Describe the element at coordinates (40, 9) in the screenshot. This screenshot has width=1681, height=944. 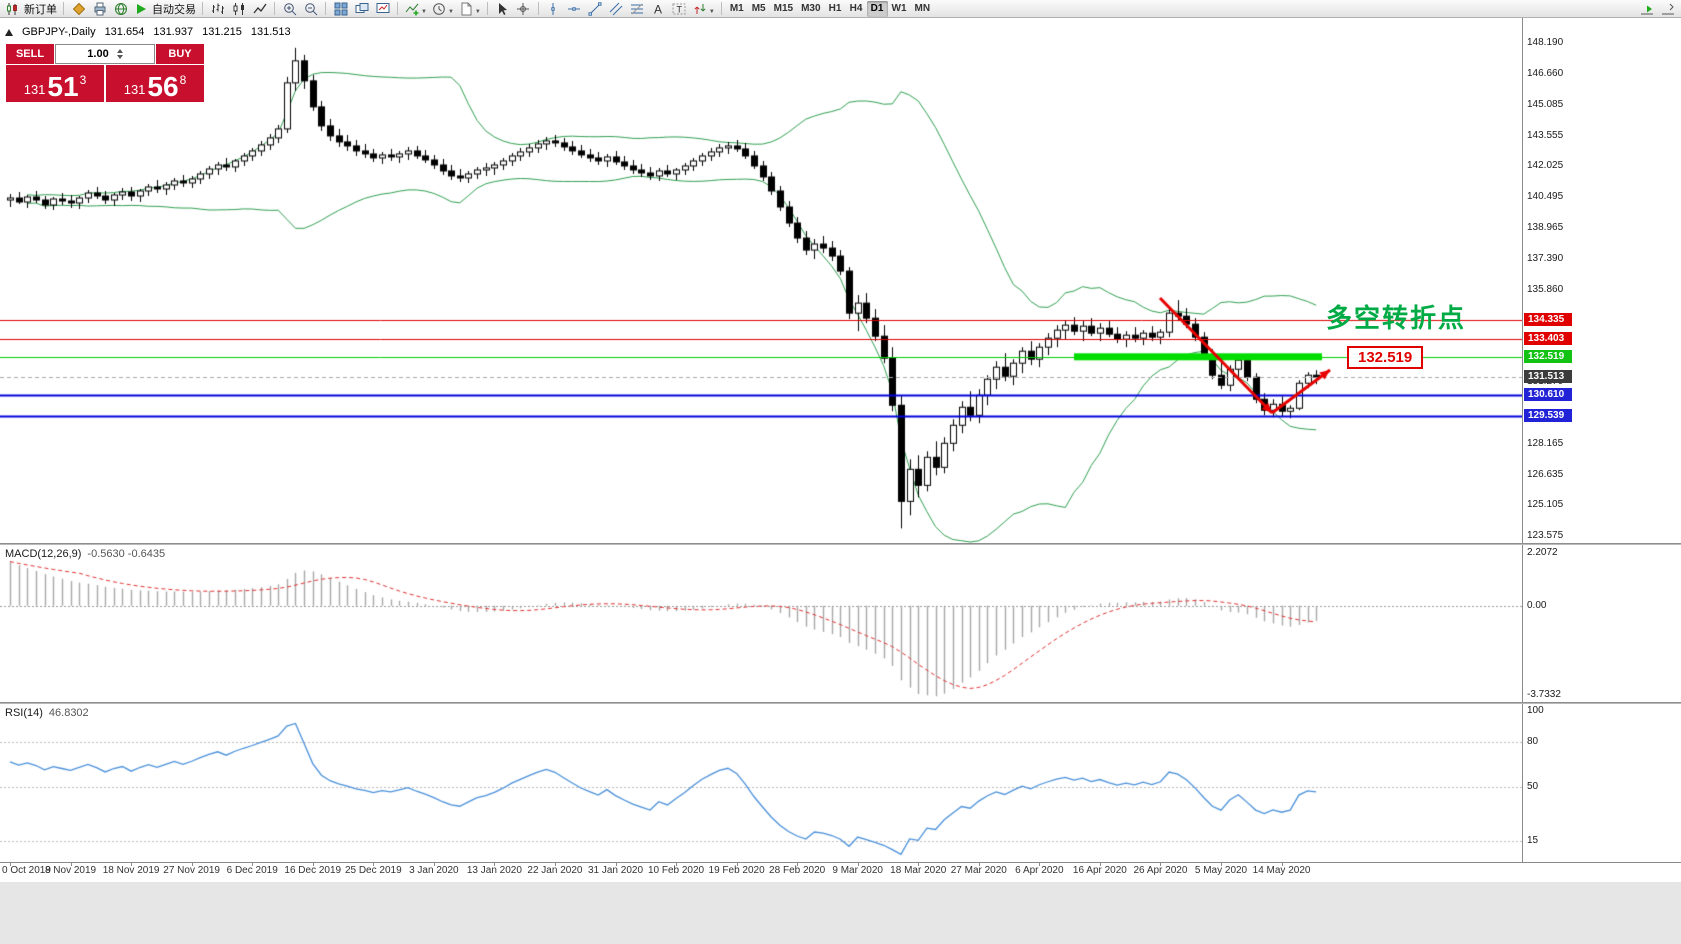
I see `new-order-label: 新订单` at that location.